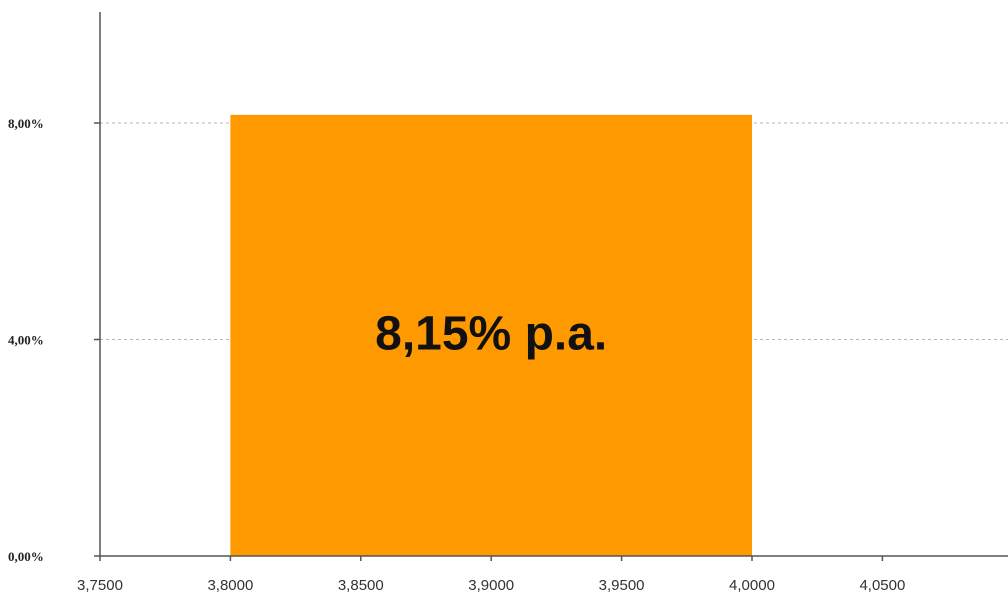 The height and width of the screenshot is (599, 1008). What do you see at coordinates (622, 585) in the screenshot?
I see `x-tick-label: 3,9500` at bounding box center [622, 585].